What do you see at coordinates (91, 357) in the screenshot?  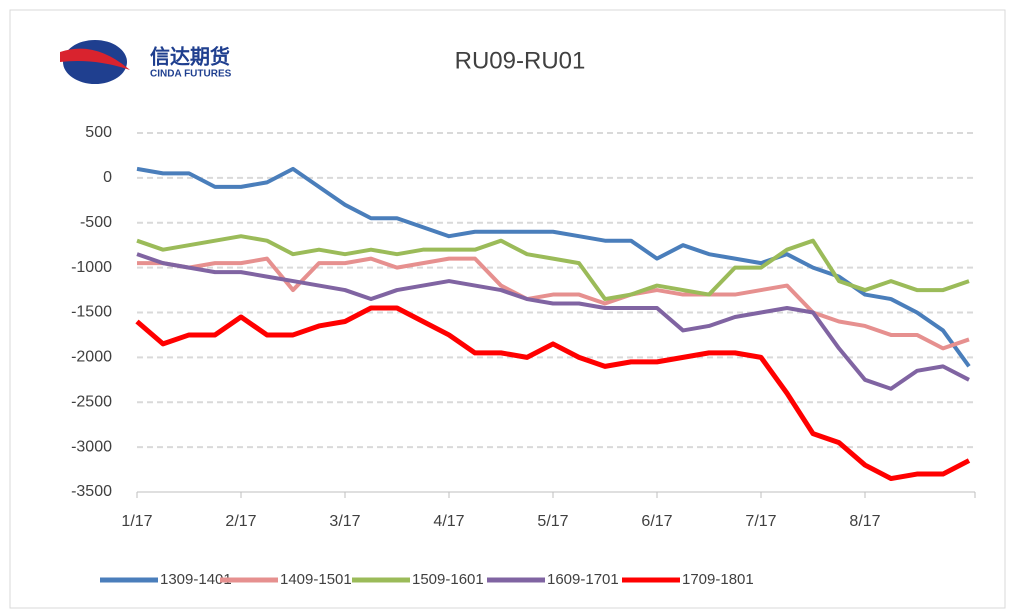 I see `y-tick-label: -2000` at bounding box center [91, 357].